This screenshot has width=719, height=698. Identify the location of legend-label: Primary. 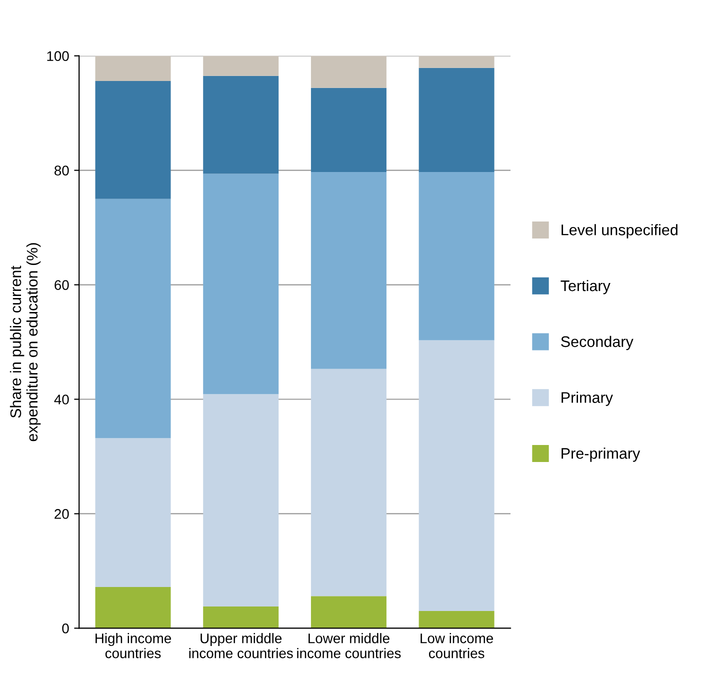
(587, 399).